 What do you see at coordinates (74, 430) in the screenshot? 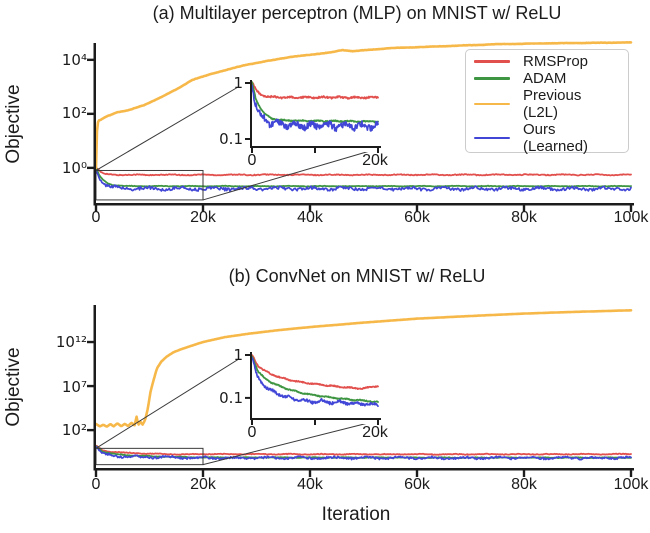
I see `b-ytick-1e2: 10²` at bounding box center [74, 430].